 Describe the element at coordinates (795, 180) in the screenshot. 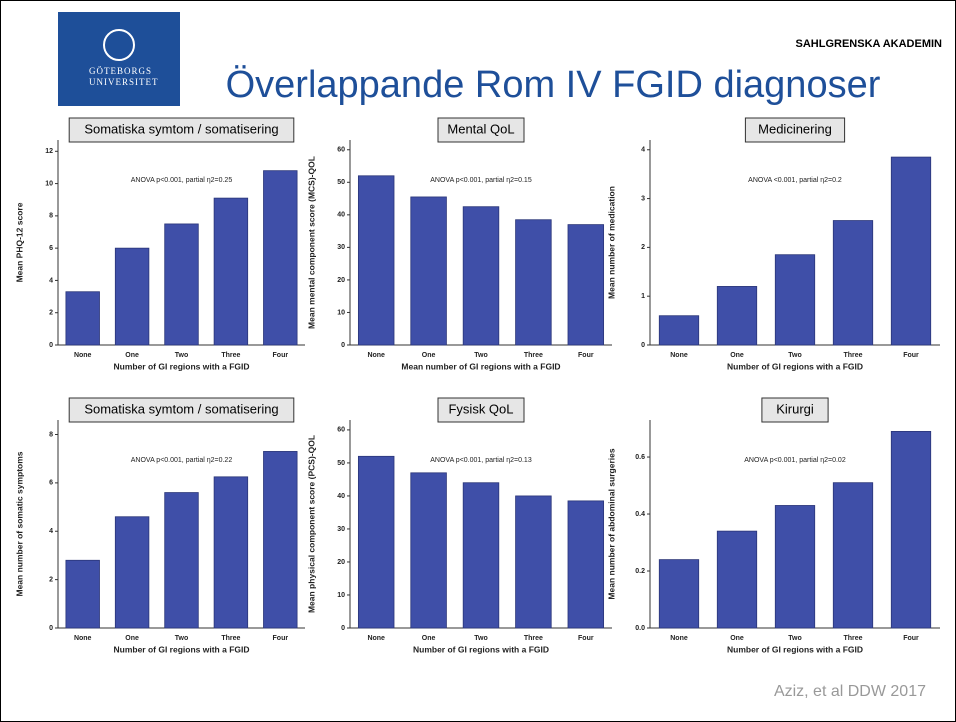

I see `annotation: ANOVA <0.001, partial η2=0.2` at that location.